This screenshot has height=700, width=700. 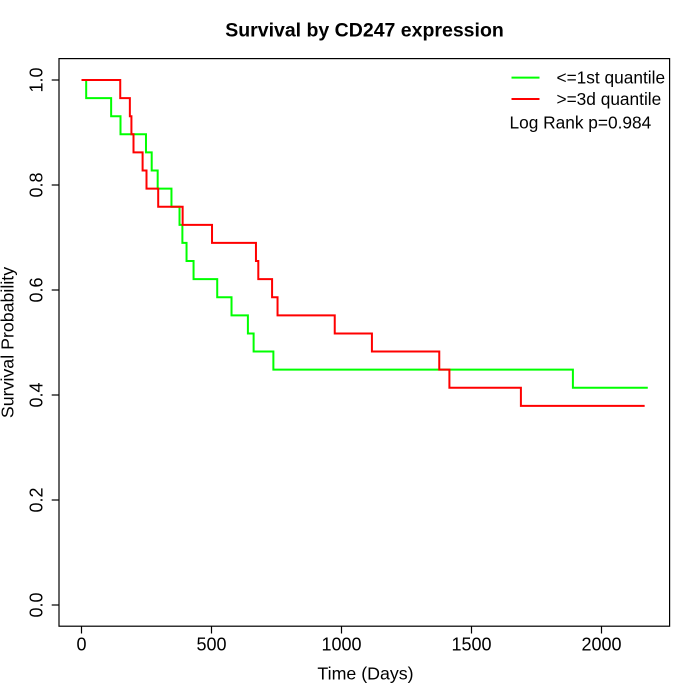 I want to click on y-tick-label: 0.0, so click(x=37, y=604).